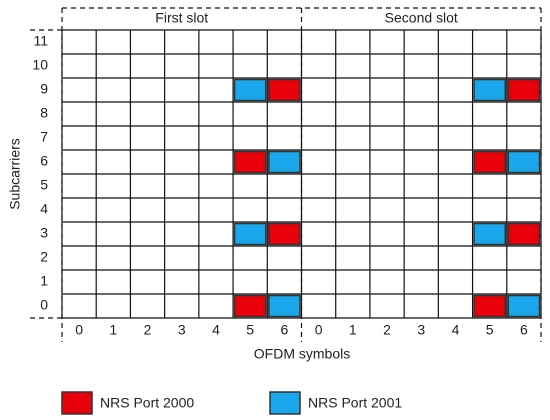 This screenshot has width=550, height=420. What do you see at coordinates (44, 137) in the screenshot?
I see `y-tick-label: 7` at bounding box center [44, 137].